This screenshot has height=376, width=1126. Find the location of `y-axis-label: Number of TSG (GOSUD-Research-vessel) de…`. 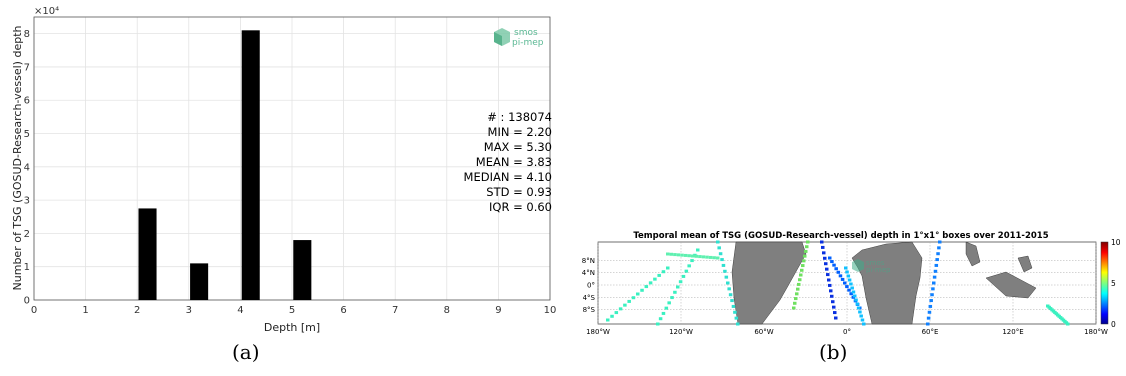

y-axis-label: Number of TSG (GOSUD-Research-vessel) de… is located at coordinates (17, 157).